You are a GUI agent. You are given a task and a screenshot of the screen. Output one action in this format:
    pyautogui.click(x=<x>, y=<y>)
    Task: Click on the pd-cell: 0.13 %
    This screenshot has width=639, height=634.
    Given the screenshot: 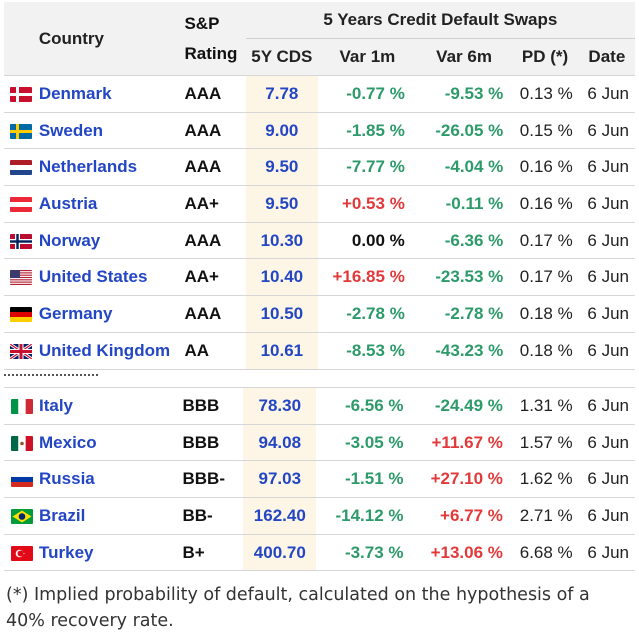 What is the action you would take?
    pyautogui.click(x=545, y=94)
    